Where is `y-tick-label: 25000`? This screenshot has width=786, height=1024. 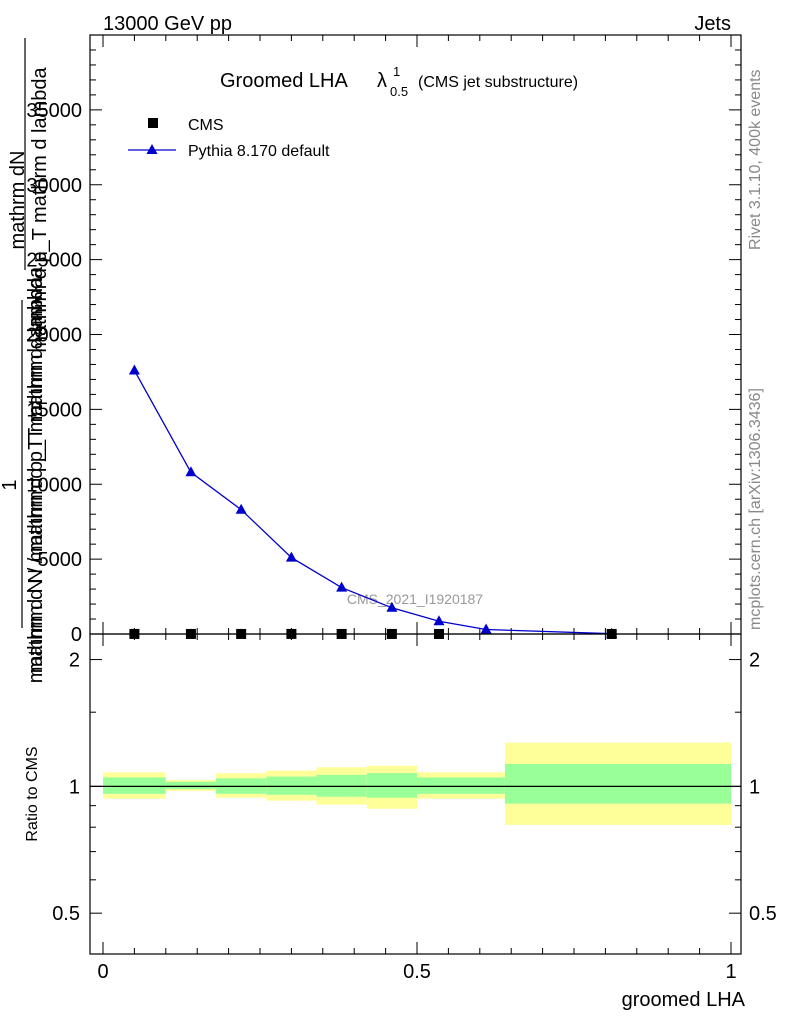 y-tick-label: 25000 is located at coordinates (54, 261).